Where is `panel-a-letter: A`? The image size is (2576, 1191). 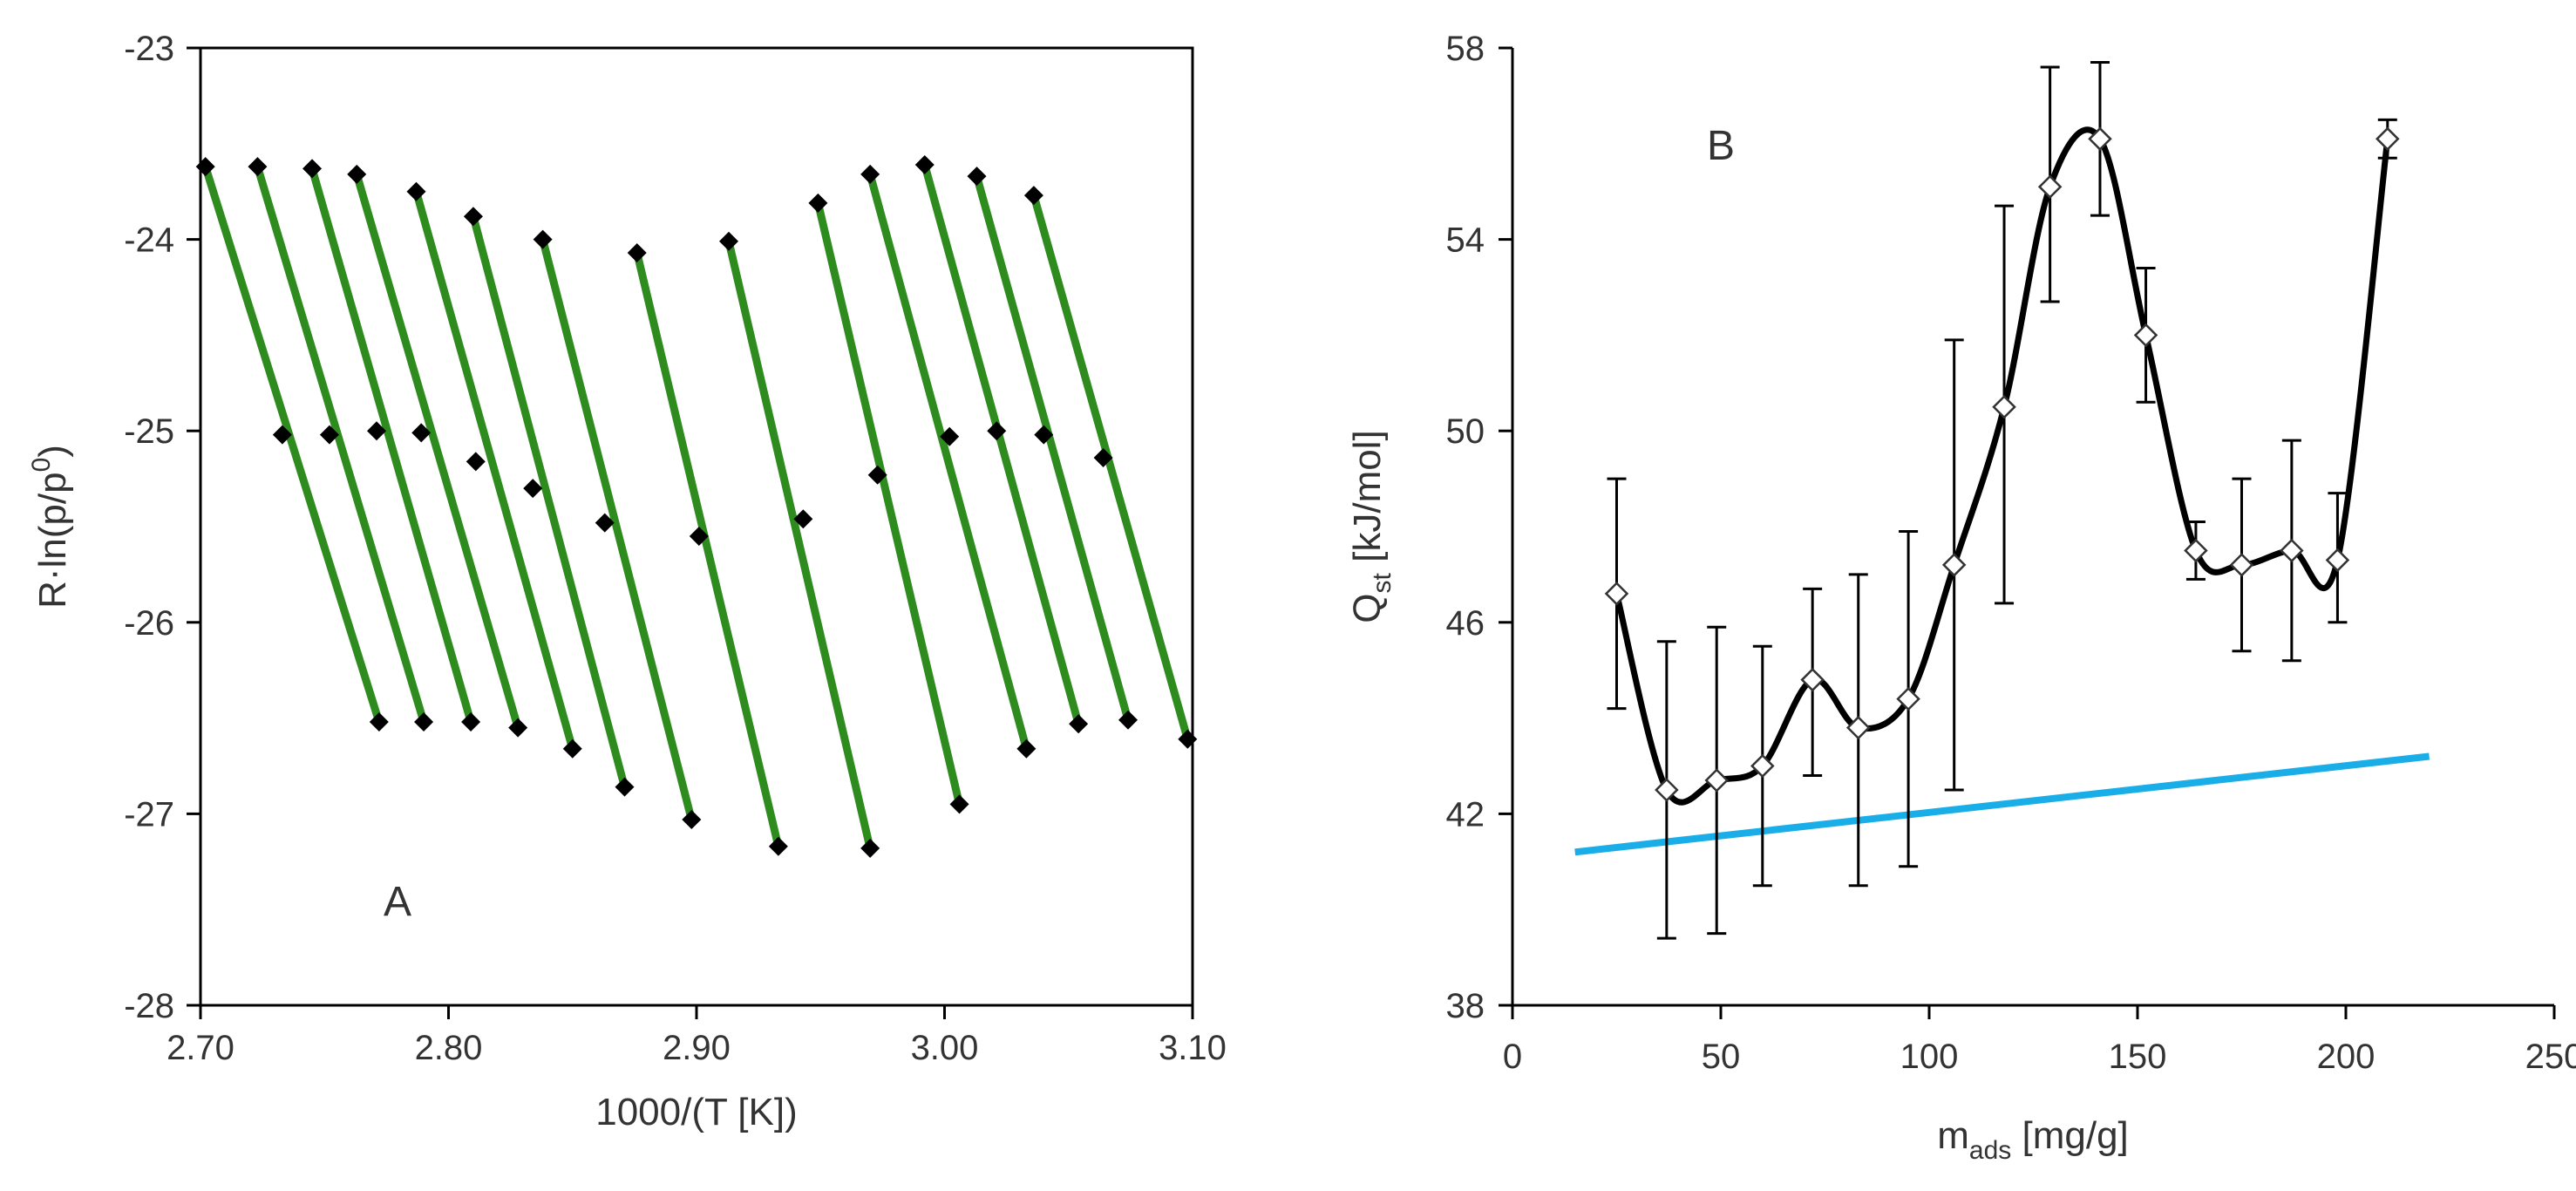 panel-a-letter: A is located at coordinates (397, 902).